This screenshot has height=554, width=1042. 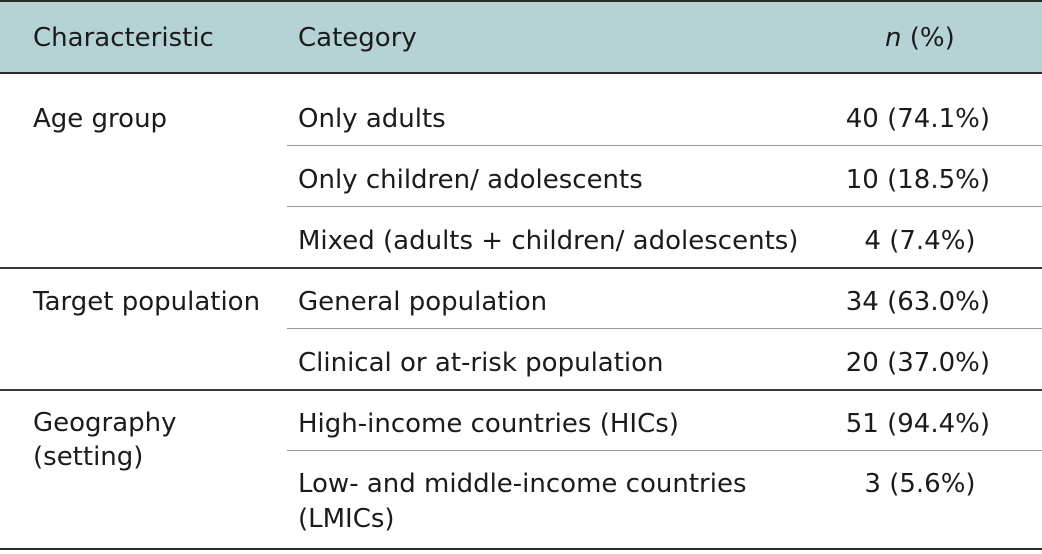 I want to click on row-label-geography-setting: (setting), so click(x=88, y=457).